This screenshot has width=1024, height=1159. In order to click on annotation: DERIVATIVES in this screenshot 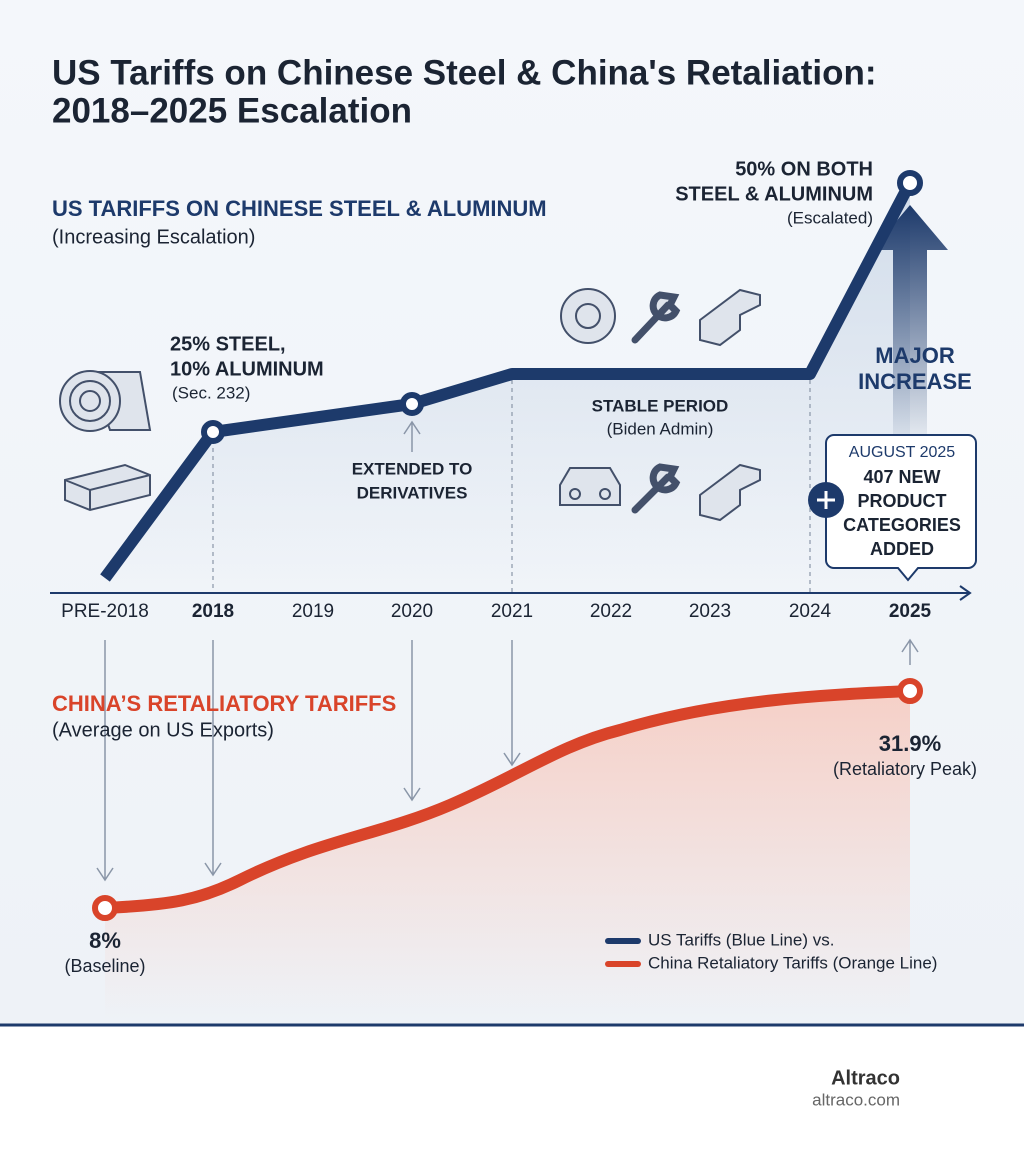, I will do `click(412, 492)`.